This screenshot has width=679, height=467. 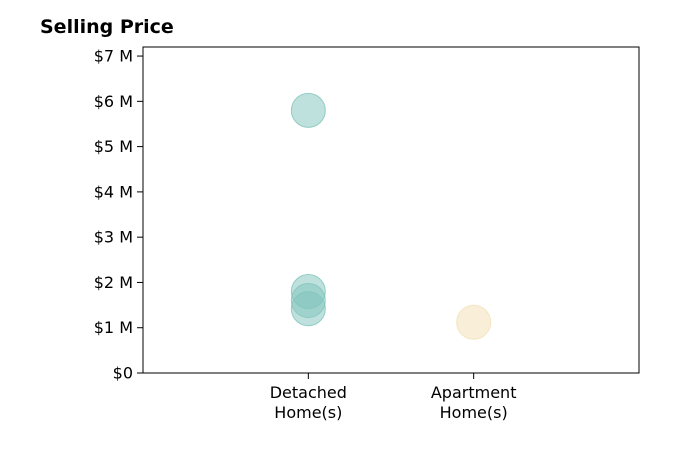 What do you see at coordinates (113, 237) in the screenshot?
I see `y-tick-label: $3 M` at bounding box center [113, 237].